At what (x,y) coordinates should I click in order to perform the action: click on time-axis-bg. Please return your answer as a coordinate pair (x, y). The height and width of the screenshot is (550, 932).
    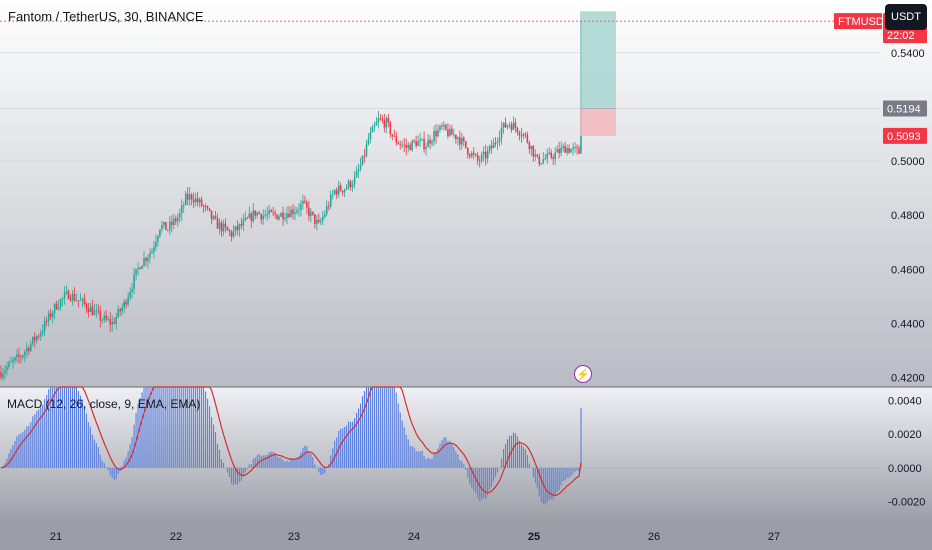
    Looking at the image, I should click on (466, 535).